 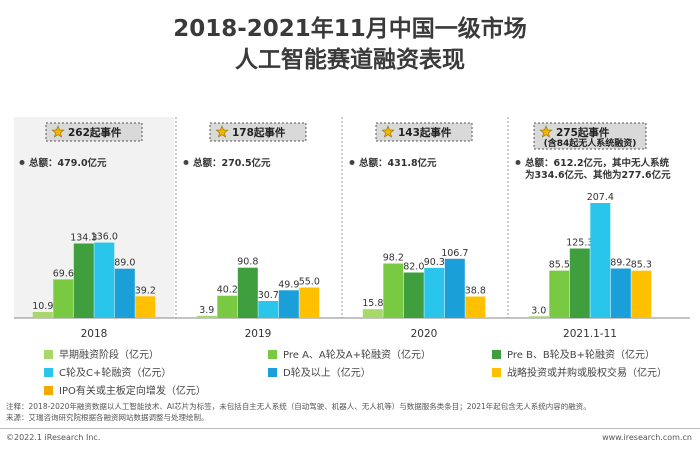 I want to click on title-line-1: 2018-2021年11月中国一级市场, so click(x=350, y=29).